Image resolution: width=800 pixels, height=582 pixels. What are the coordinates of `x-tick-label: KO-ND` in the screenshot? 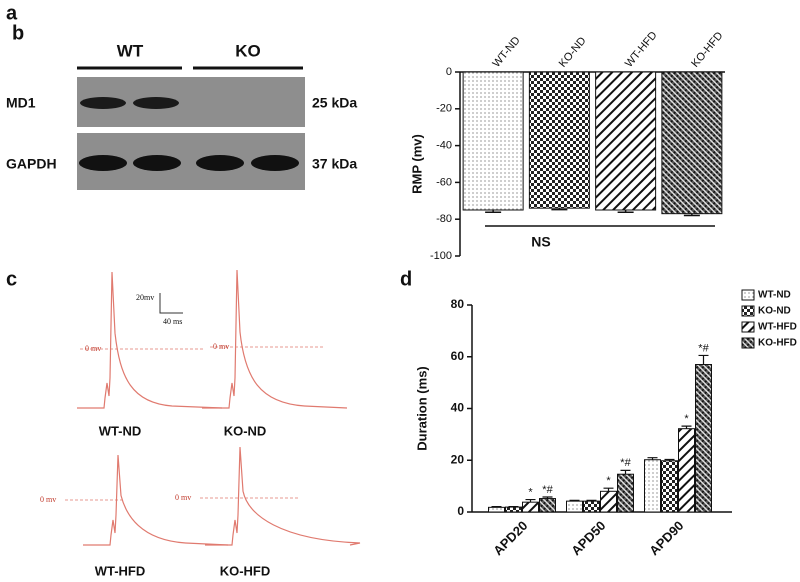 It's located at (573, 52).